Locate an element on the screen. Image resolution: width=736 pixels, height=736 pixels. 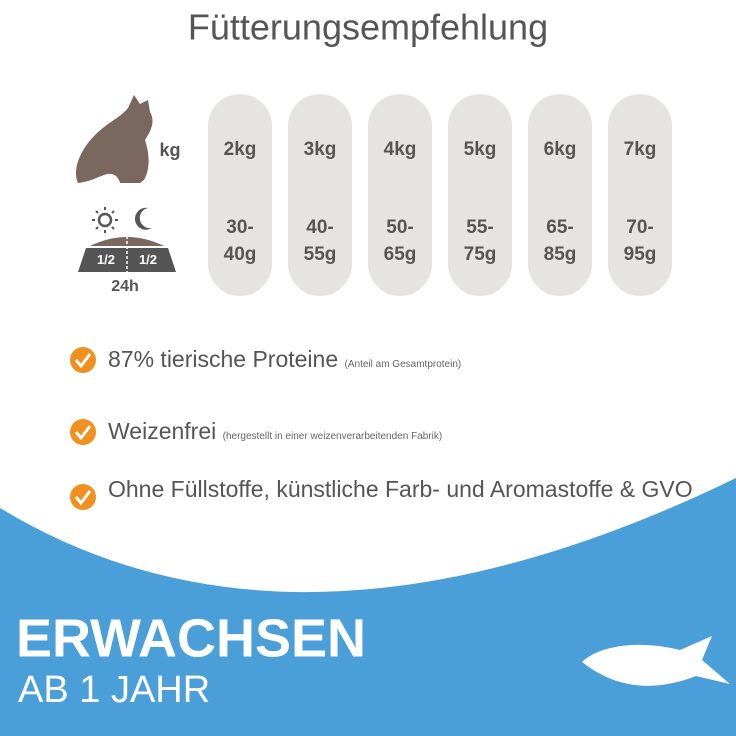
sun-rays is located at coordinates (105, 220).